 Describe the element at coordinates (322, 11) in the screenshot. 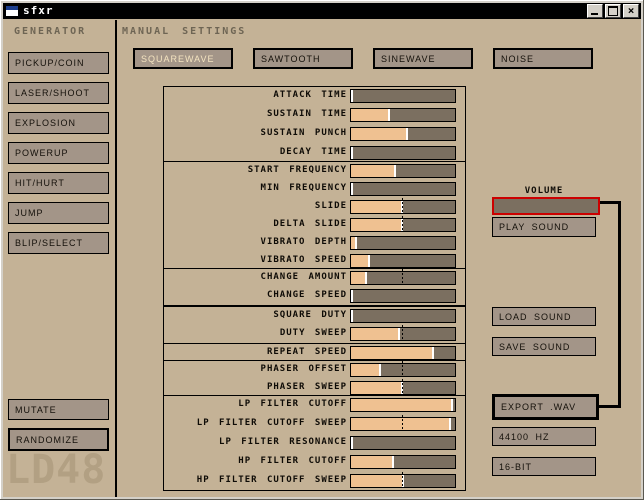

I see `titlebar: sfxr ×` at that location.